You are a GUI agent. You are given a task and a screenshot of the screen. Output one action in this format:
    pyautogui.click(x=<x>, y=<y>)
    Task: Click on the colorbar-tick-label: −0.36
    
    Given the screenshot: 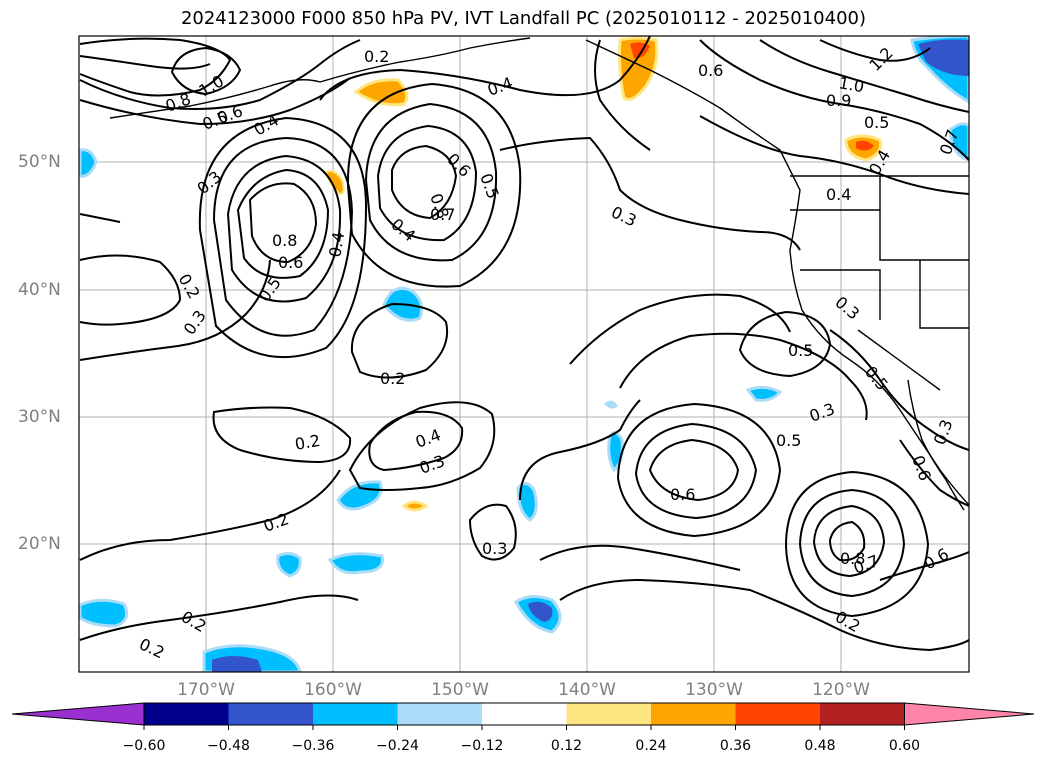 What is the action you would take?
    pyautogui.click(x=313, y=746)
    